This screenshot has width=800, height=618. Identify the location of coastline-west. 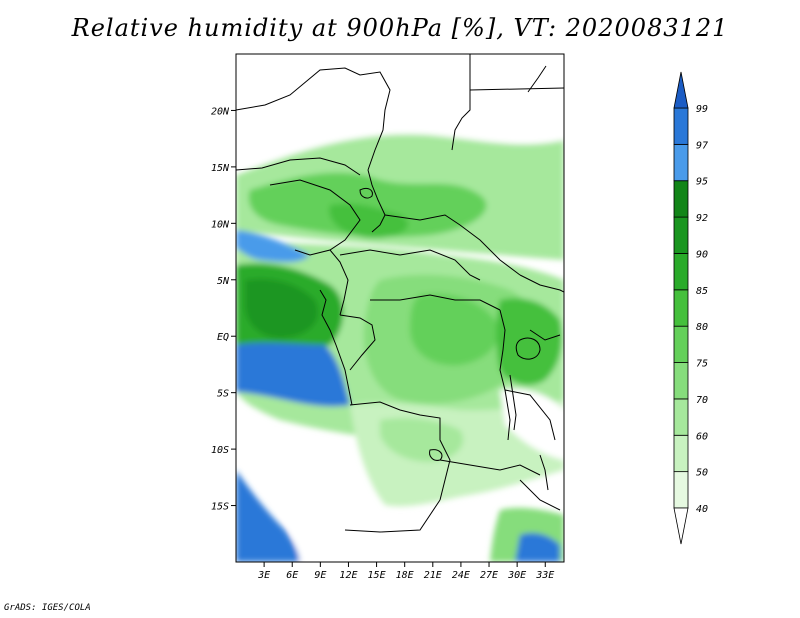
(336, 347).